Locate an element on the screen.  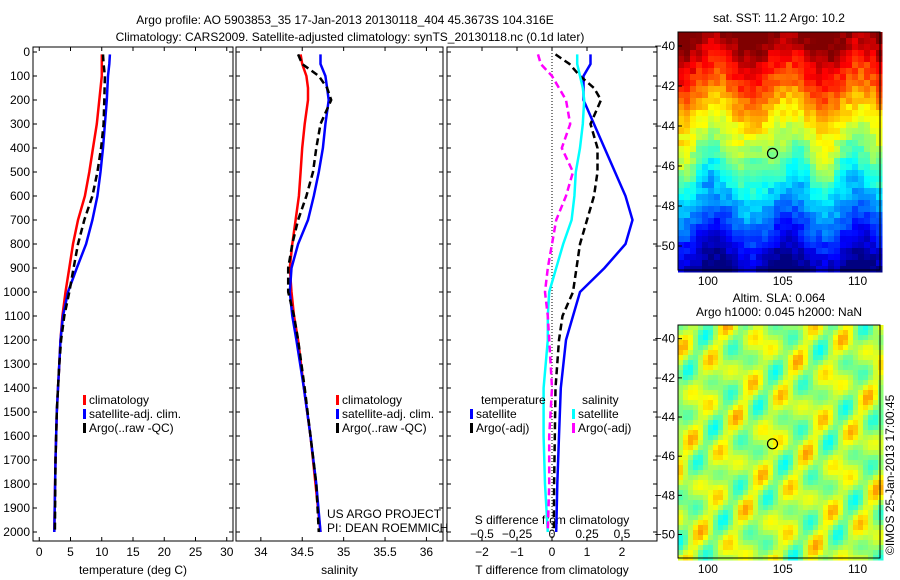
x-tick-label: 0 is located at coordinates (552, 552).